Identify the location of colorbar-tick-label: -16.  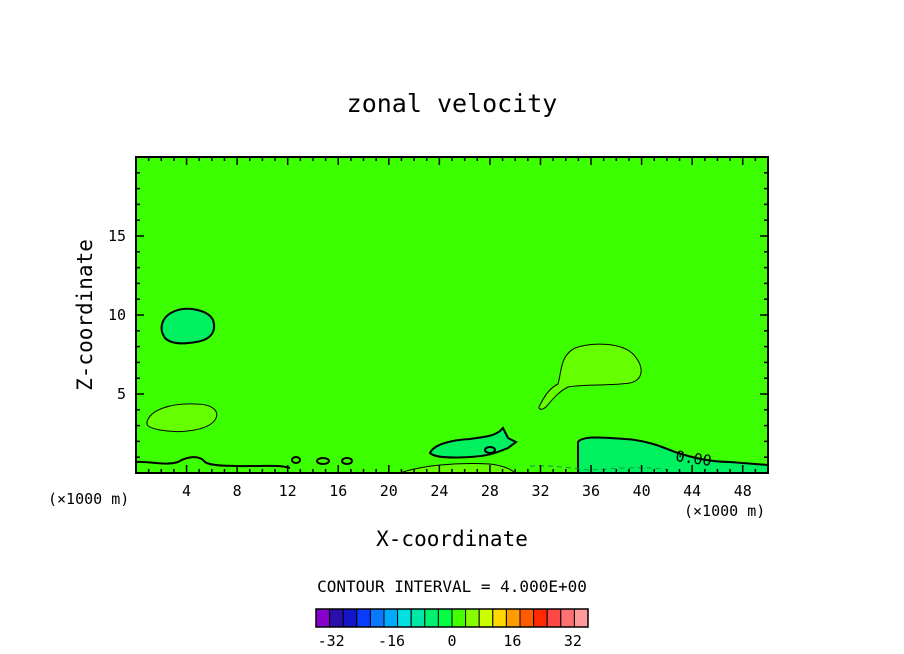
(391, 641).